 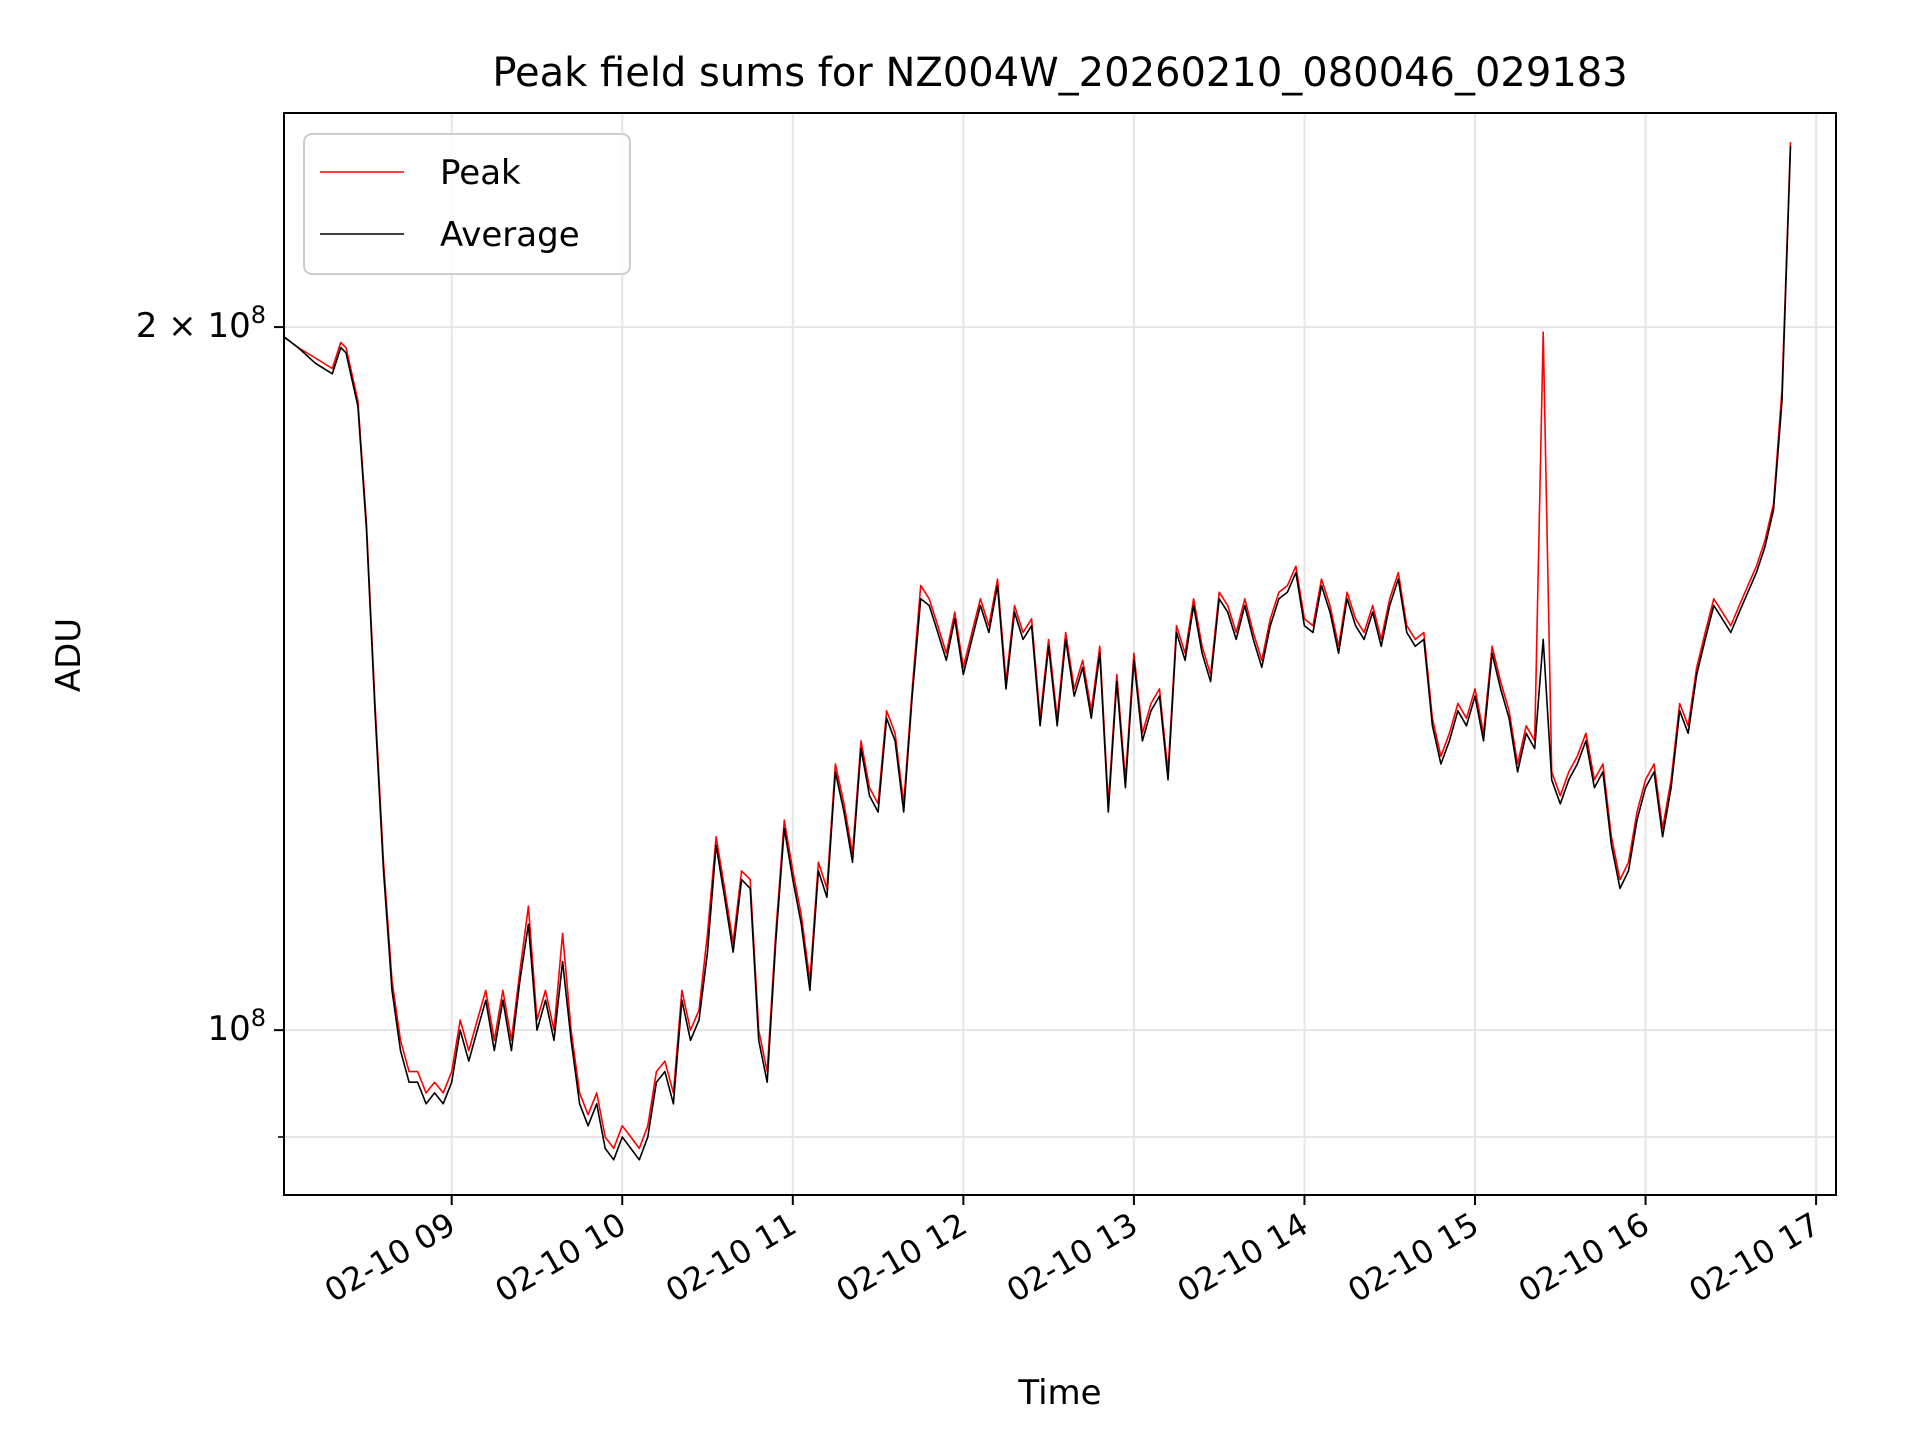 I want to click on y-axis-label: ADU, so click(x=69, y=655).